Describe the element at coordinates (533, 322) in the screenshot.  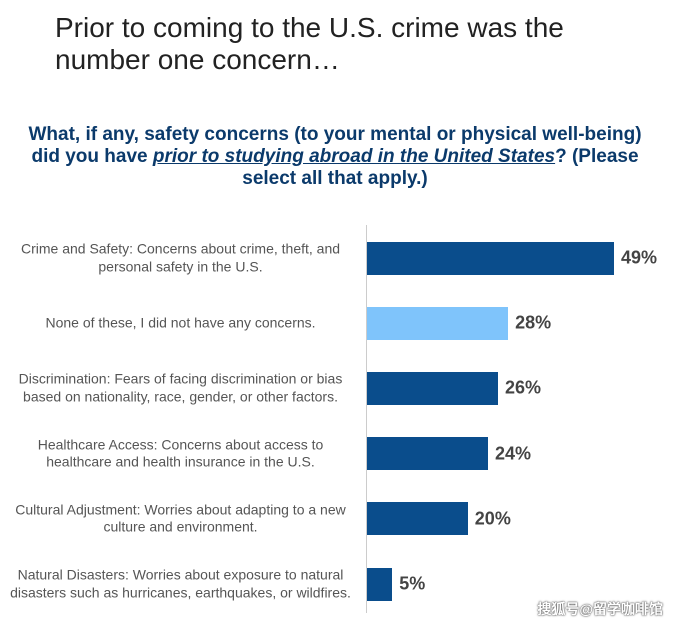
I see `value-label: 28%` at that location.